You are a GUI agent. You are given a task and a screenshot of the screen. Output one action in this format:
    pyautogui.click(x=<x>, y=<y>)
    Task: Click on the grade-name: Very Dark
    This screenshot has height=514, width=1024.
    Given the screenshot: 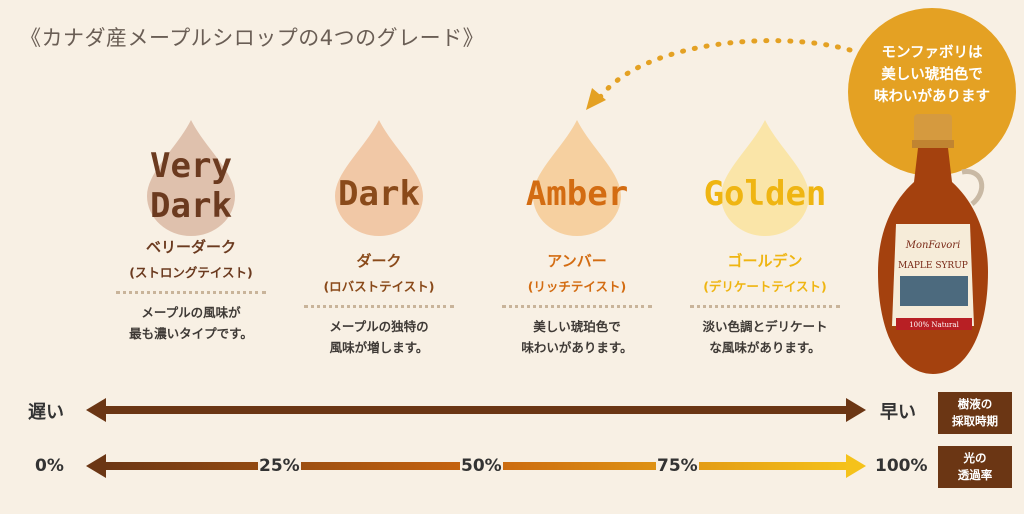 What is the action you would take?
    pyautogui.click(x=191, y=186)
    